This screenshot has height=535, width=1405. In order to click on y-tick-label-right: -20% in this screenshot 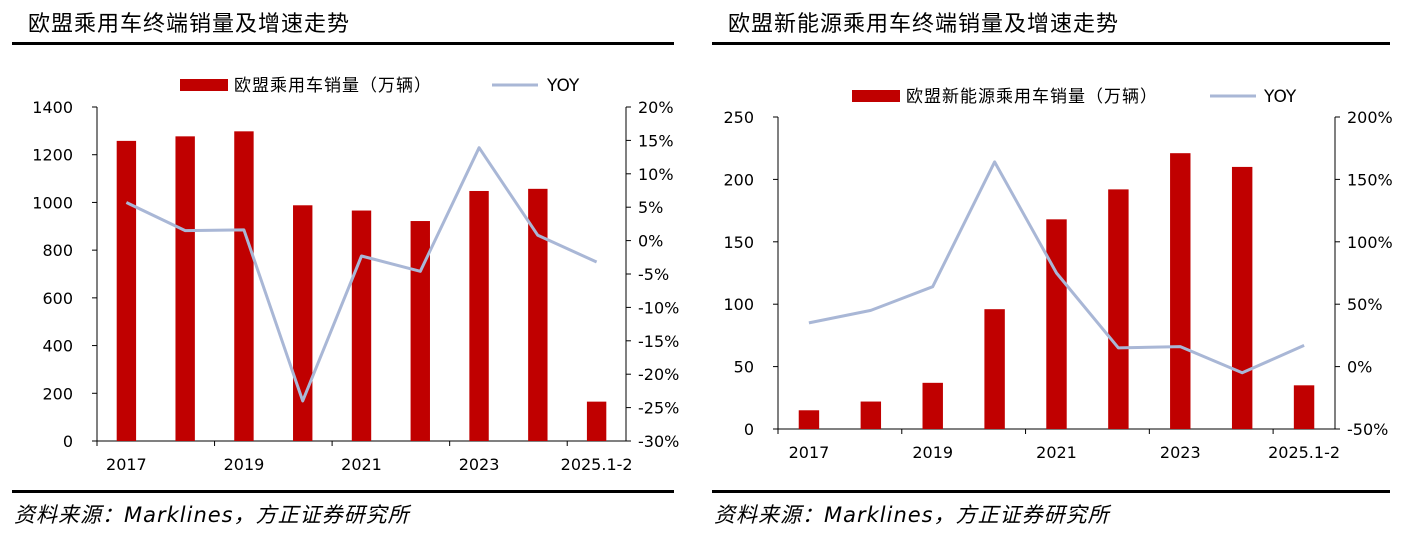, I will do `click(658, 374)`.